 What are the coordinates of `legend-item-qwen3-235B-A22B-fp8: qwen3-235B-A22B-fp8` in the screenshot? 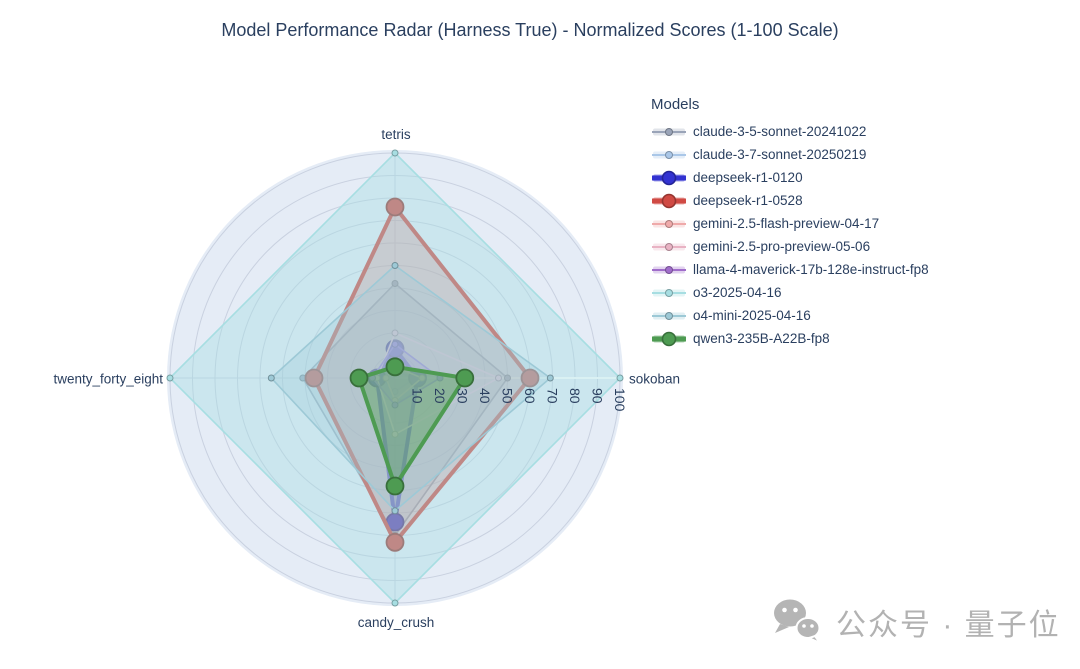 It's located at (790, 338).